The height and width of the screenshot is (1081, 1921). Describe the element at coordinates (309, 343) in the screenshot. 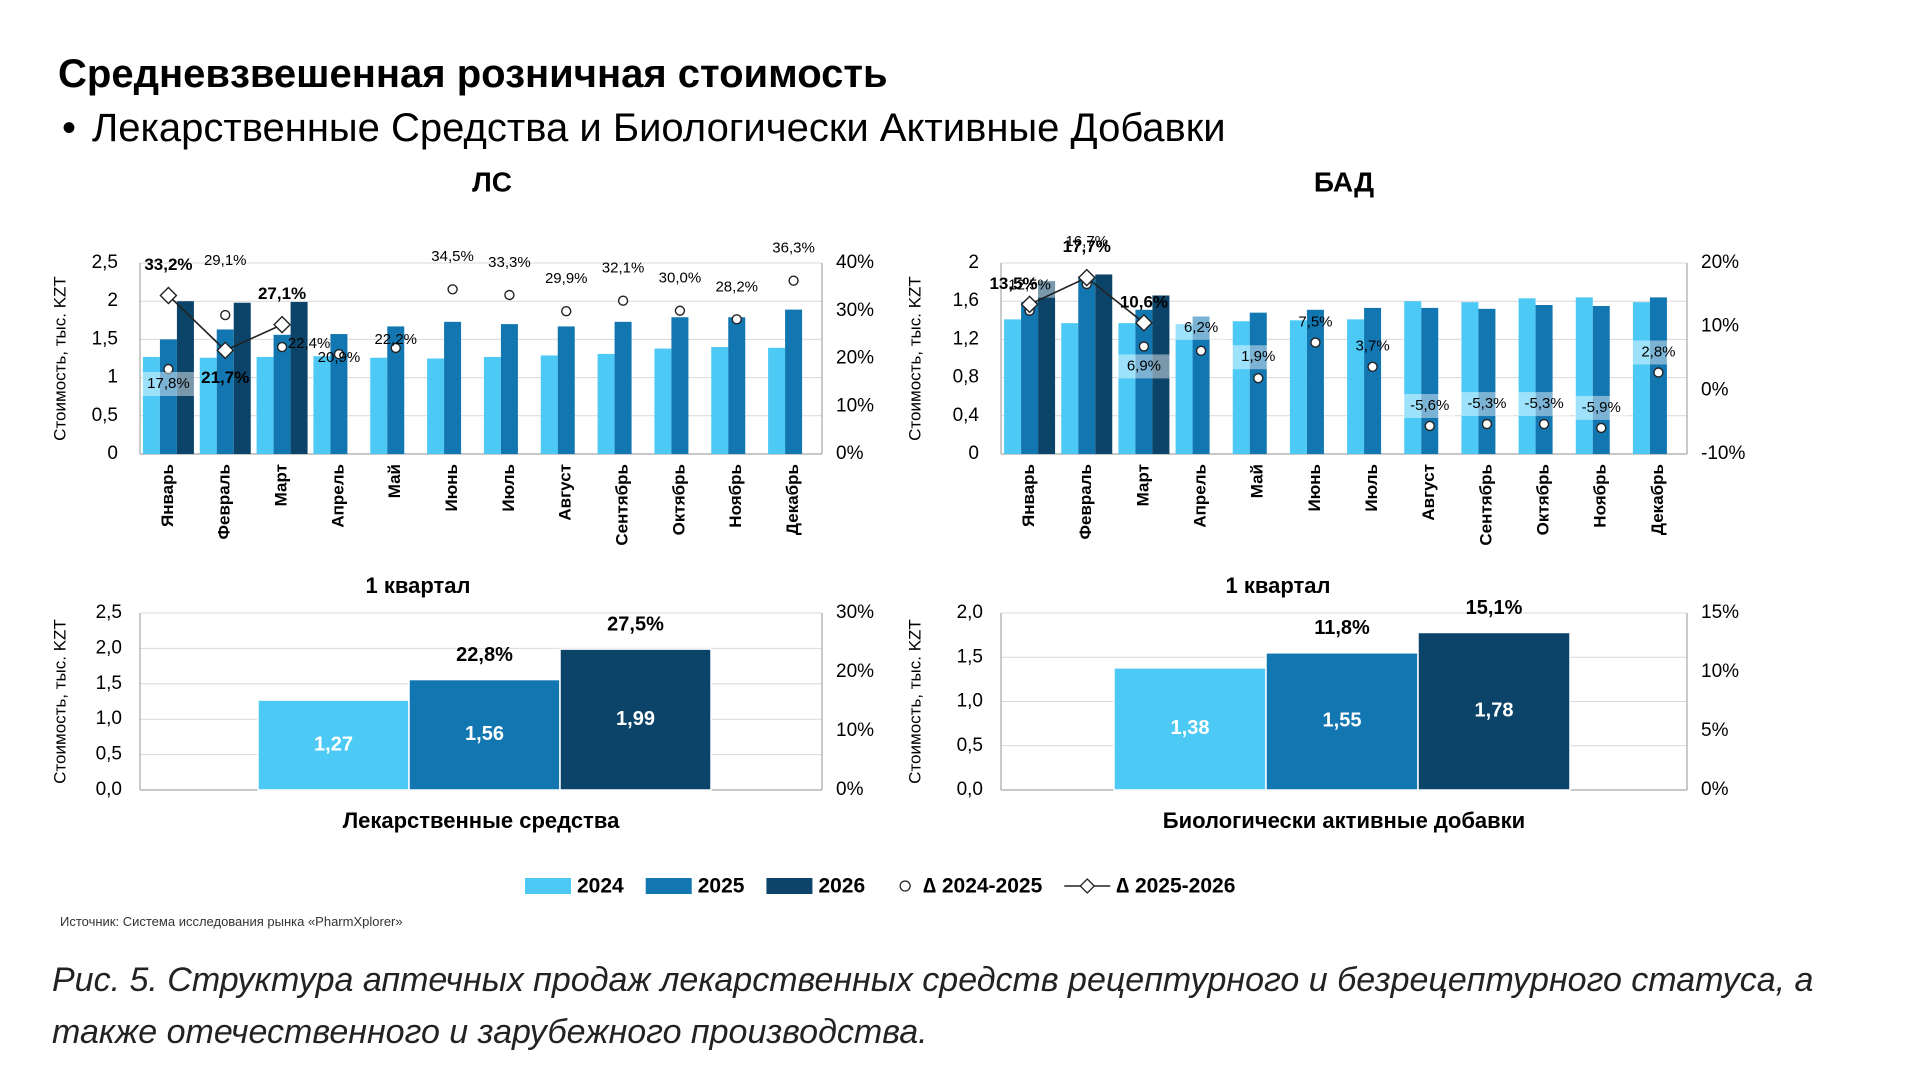

I see `ls-monthly-delta-2024-2025-label: 22,4%` at that location.